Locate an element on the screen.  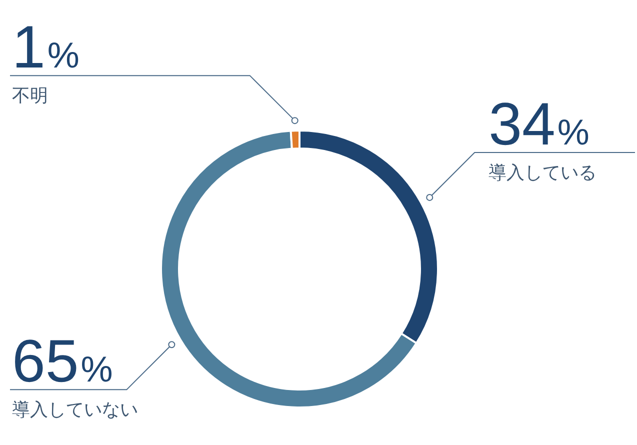
slice-label: 導入していない is located at coordinates (75, 410).